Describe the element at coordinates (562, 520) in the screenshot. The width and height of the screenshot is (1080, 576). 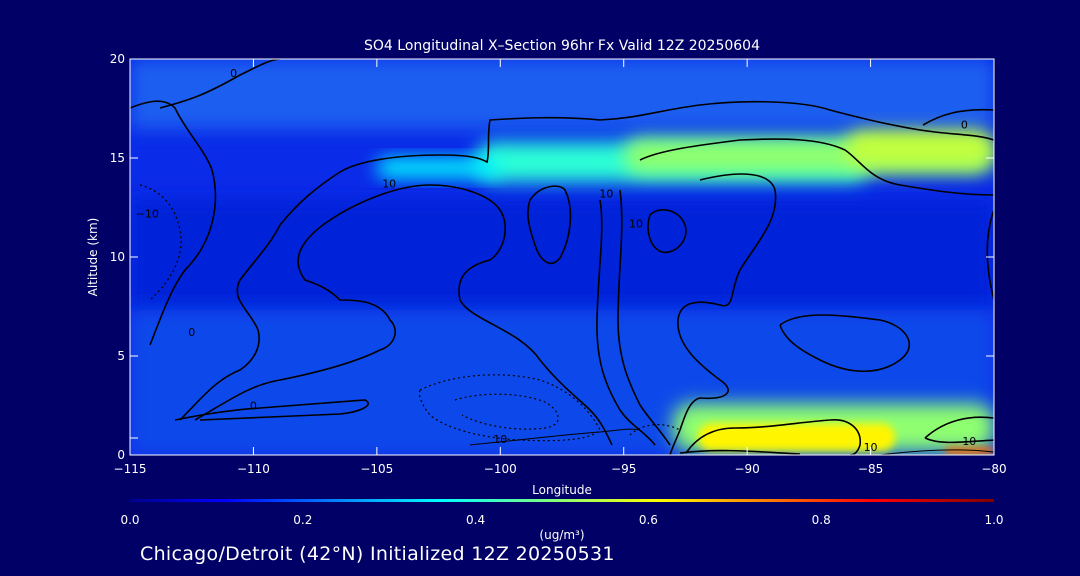
I see `colorbar: 0.0 0.2 0.4 0.6 0.8 1.0 (ug/m³)` at that location.